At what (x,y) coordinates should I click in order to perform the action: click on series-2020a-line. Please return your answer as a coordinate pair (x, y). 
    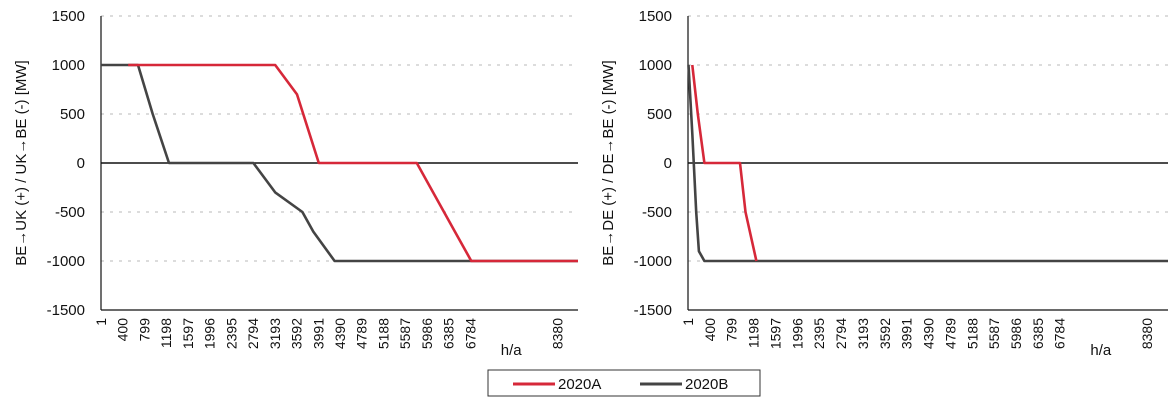
    Looking at the image, I should click on (724, 163).